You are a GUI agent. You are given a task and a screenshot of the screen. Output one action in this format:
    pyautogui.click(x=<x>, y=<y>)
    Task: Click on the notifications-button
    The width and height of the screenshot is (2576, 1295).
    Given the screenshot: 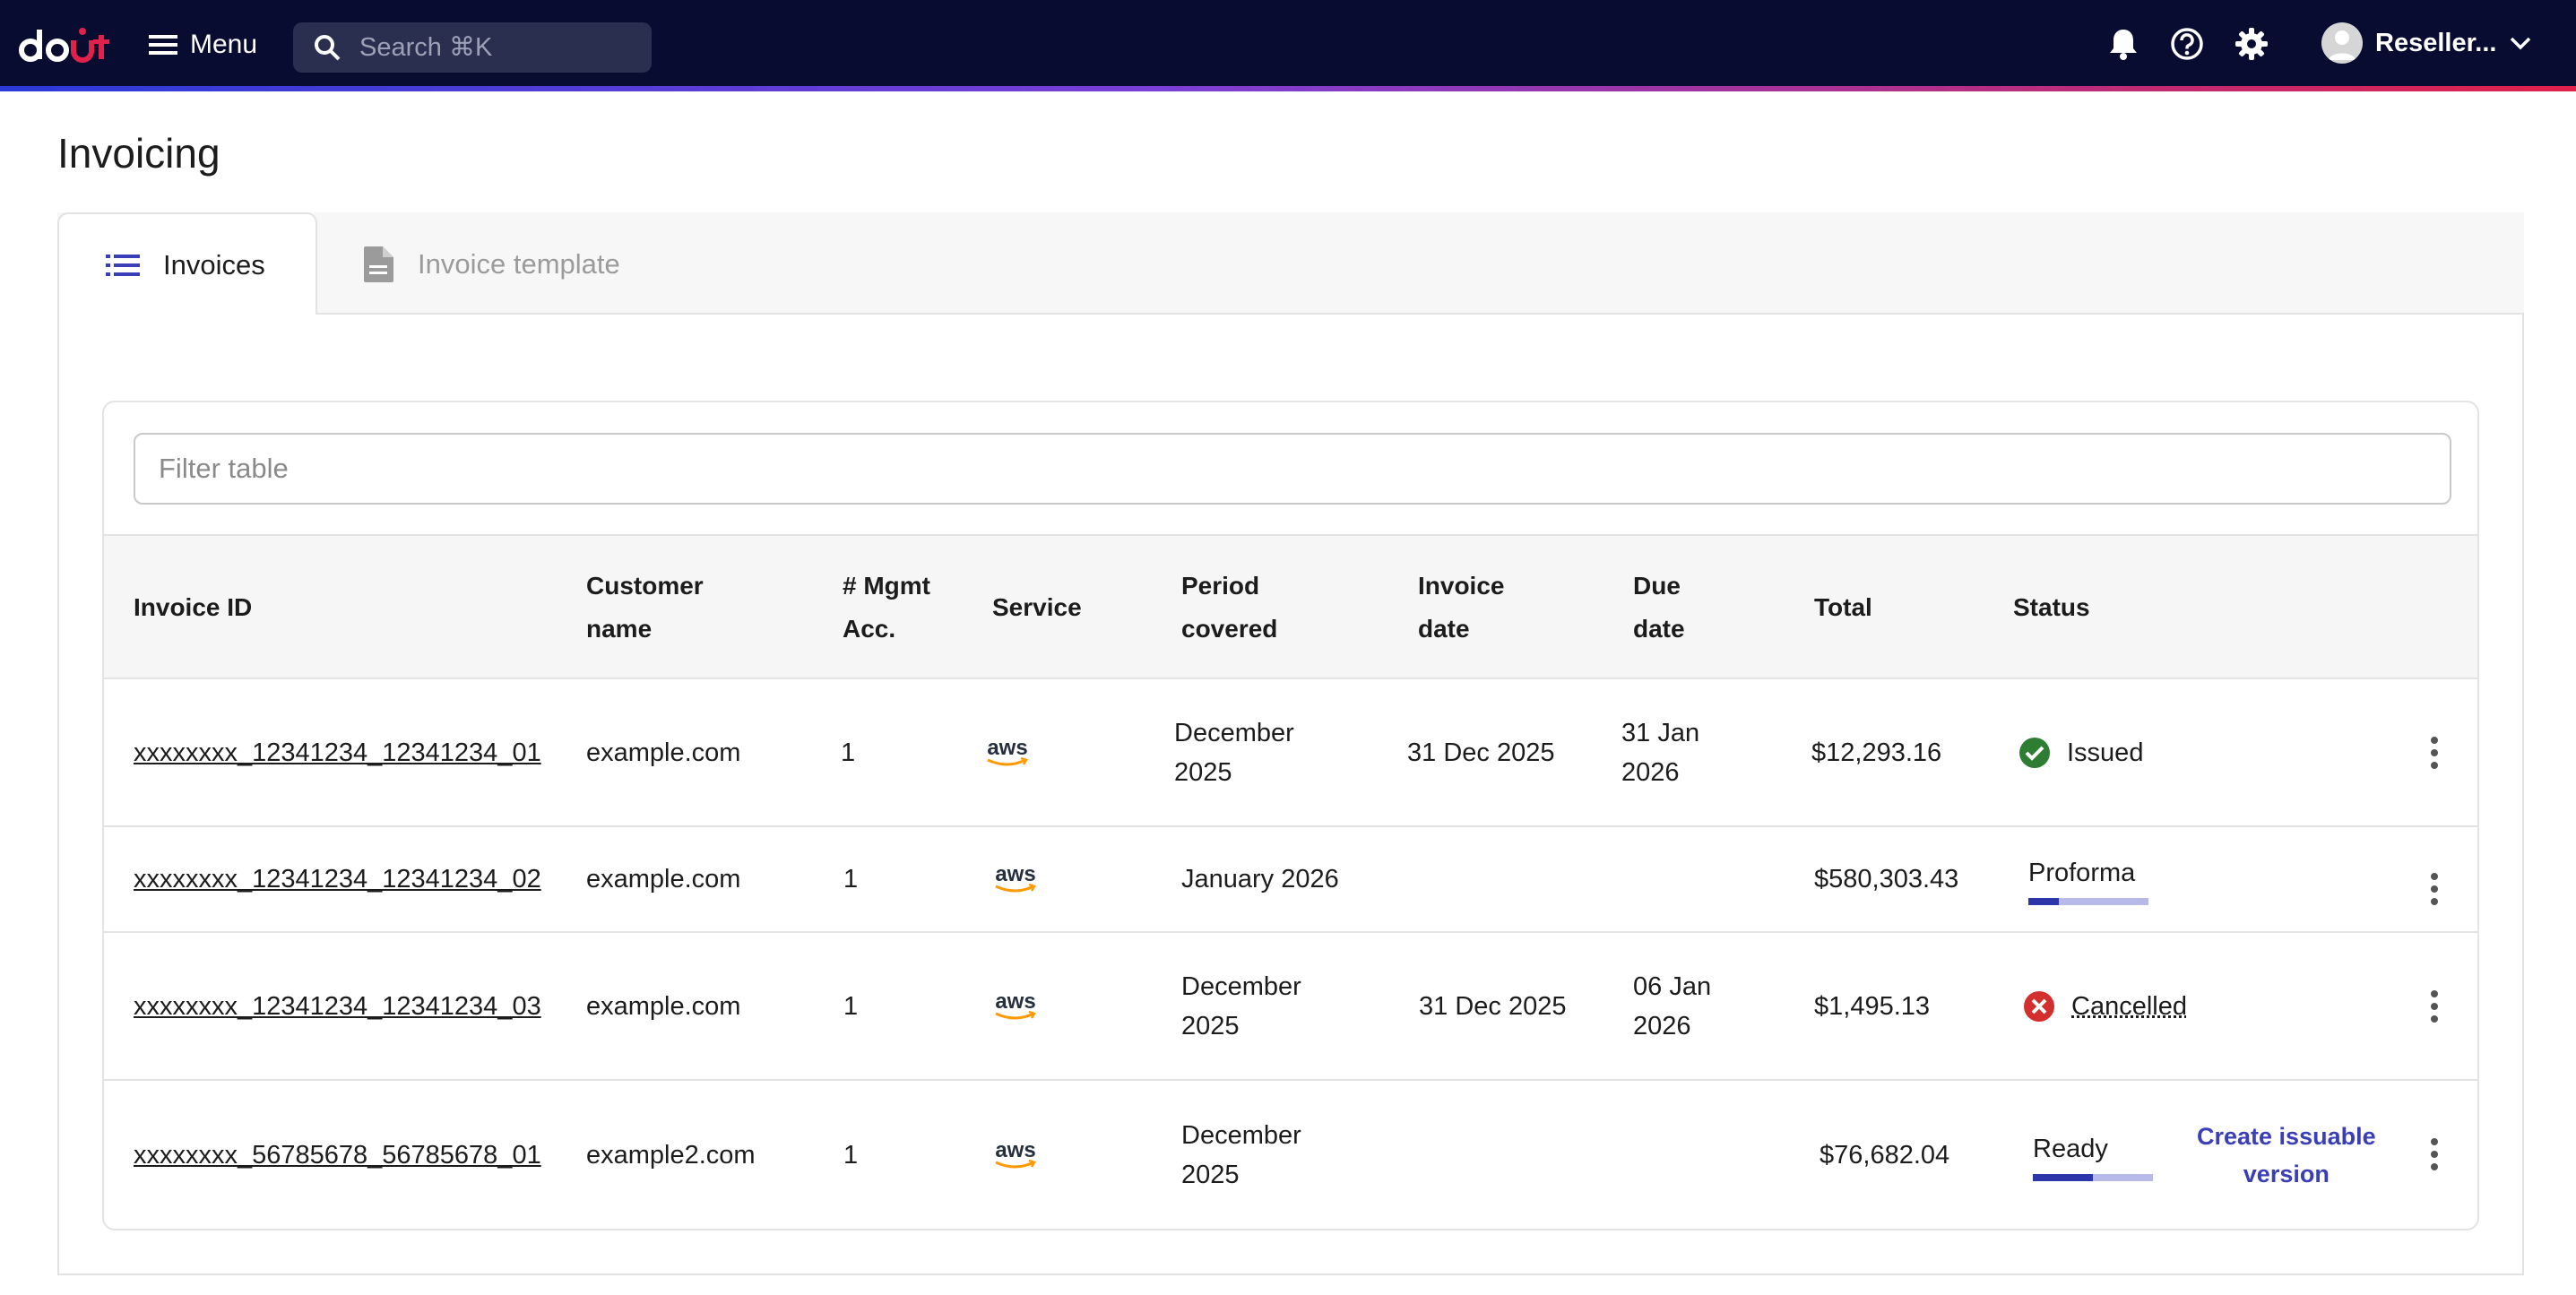 What is the action you would take?
    pyautogui.click(x=2123, y=44)
    